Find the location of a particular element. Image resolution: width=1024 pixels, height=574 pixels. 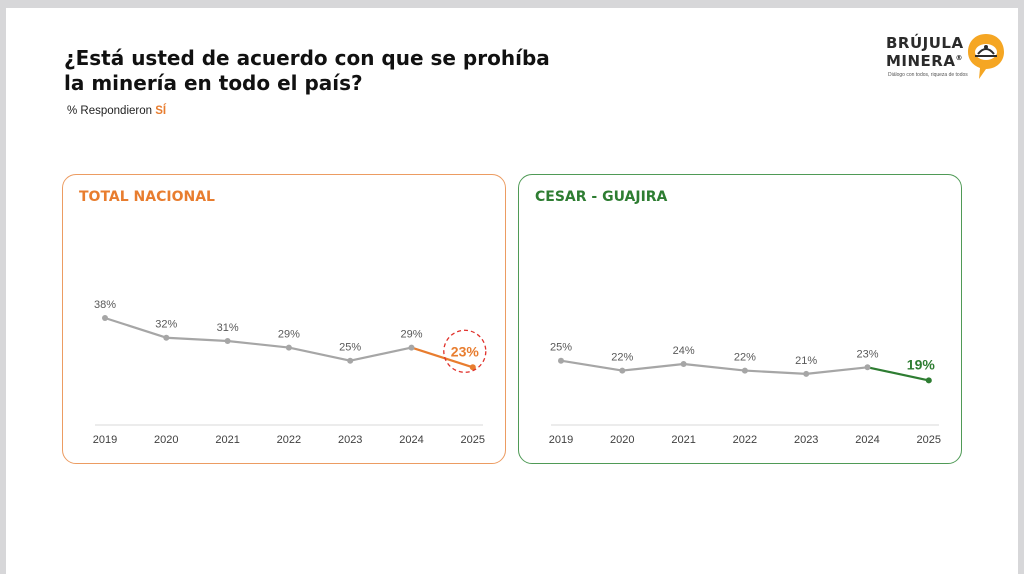

data-label: 21% is located at coordinates (806, 361).